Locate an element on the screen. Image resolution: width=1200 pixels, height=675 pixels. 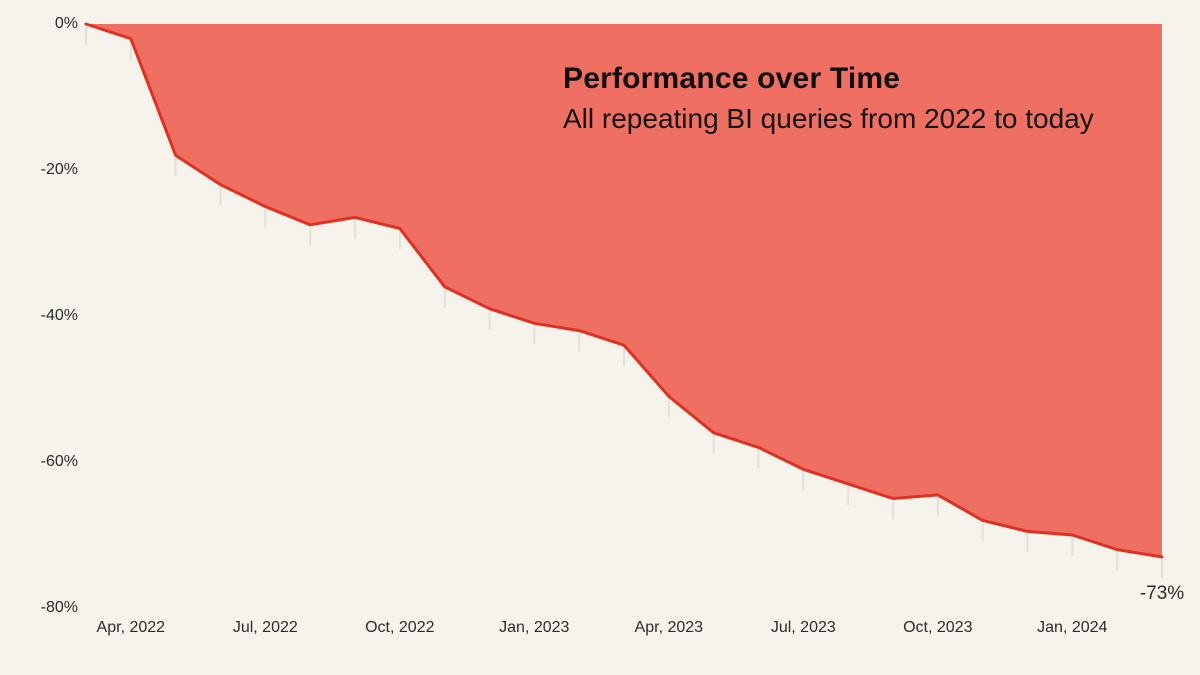
chart-title: Performance over Time is located at coordinates (732, 78).